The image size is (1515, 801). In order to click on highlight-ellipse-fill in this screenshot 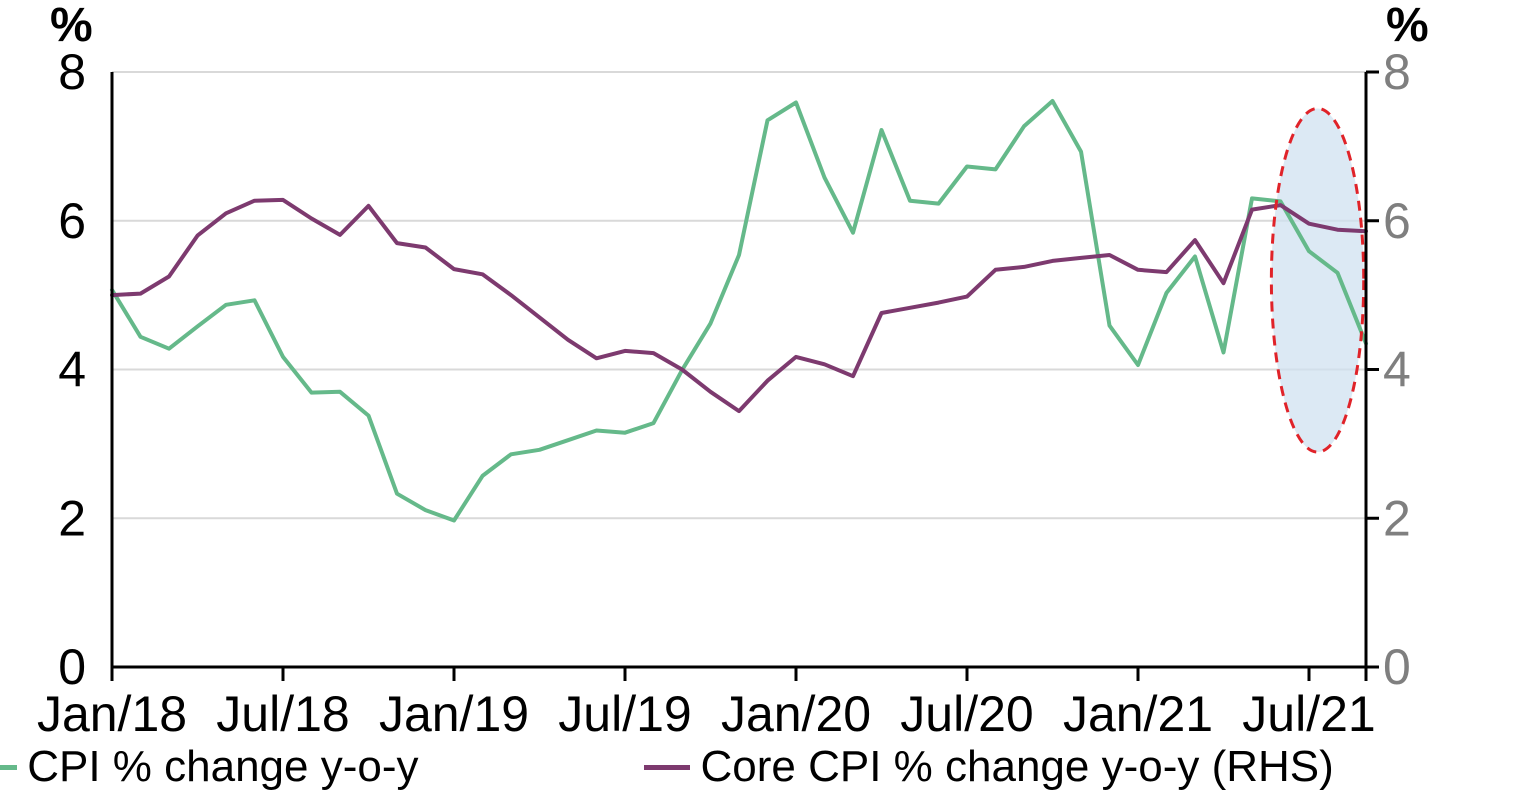, I will do `click(1317, 280)`.